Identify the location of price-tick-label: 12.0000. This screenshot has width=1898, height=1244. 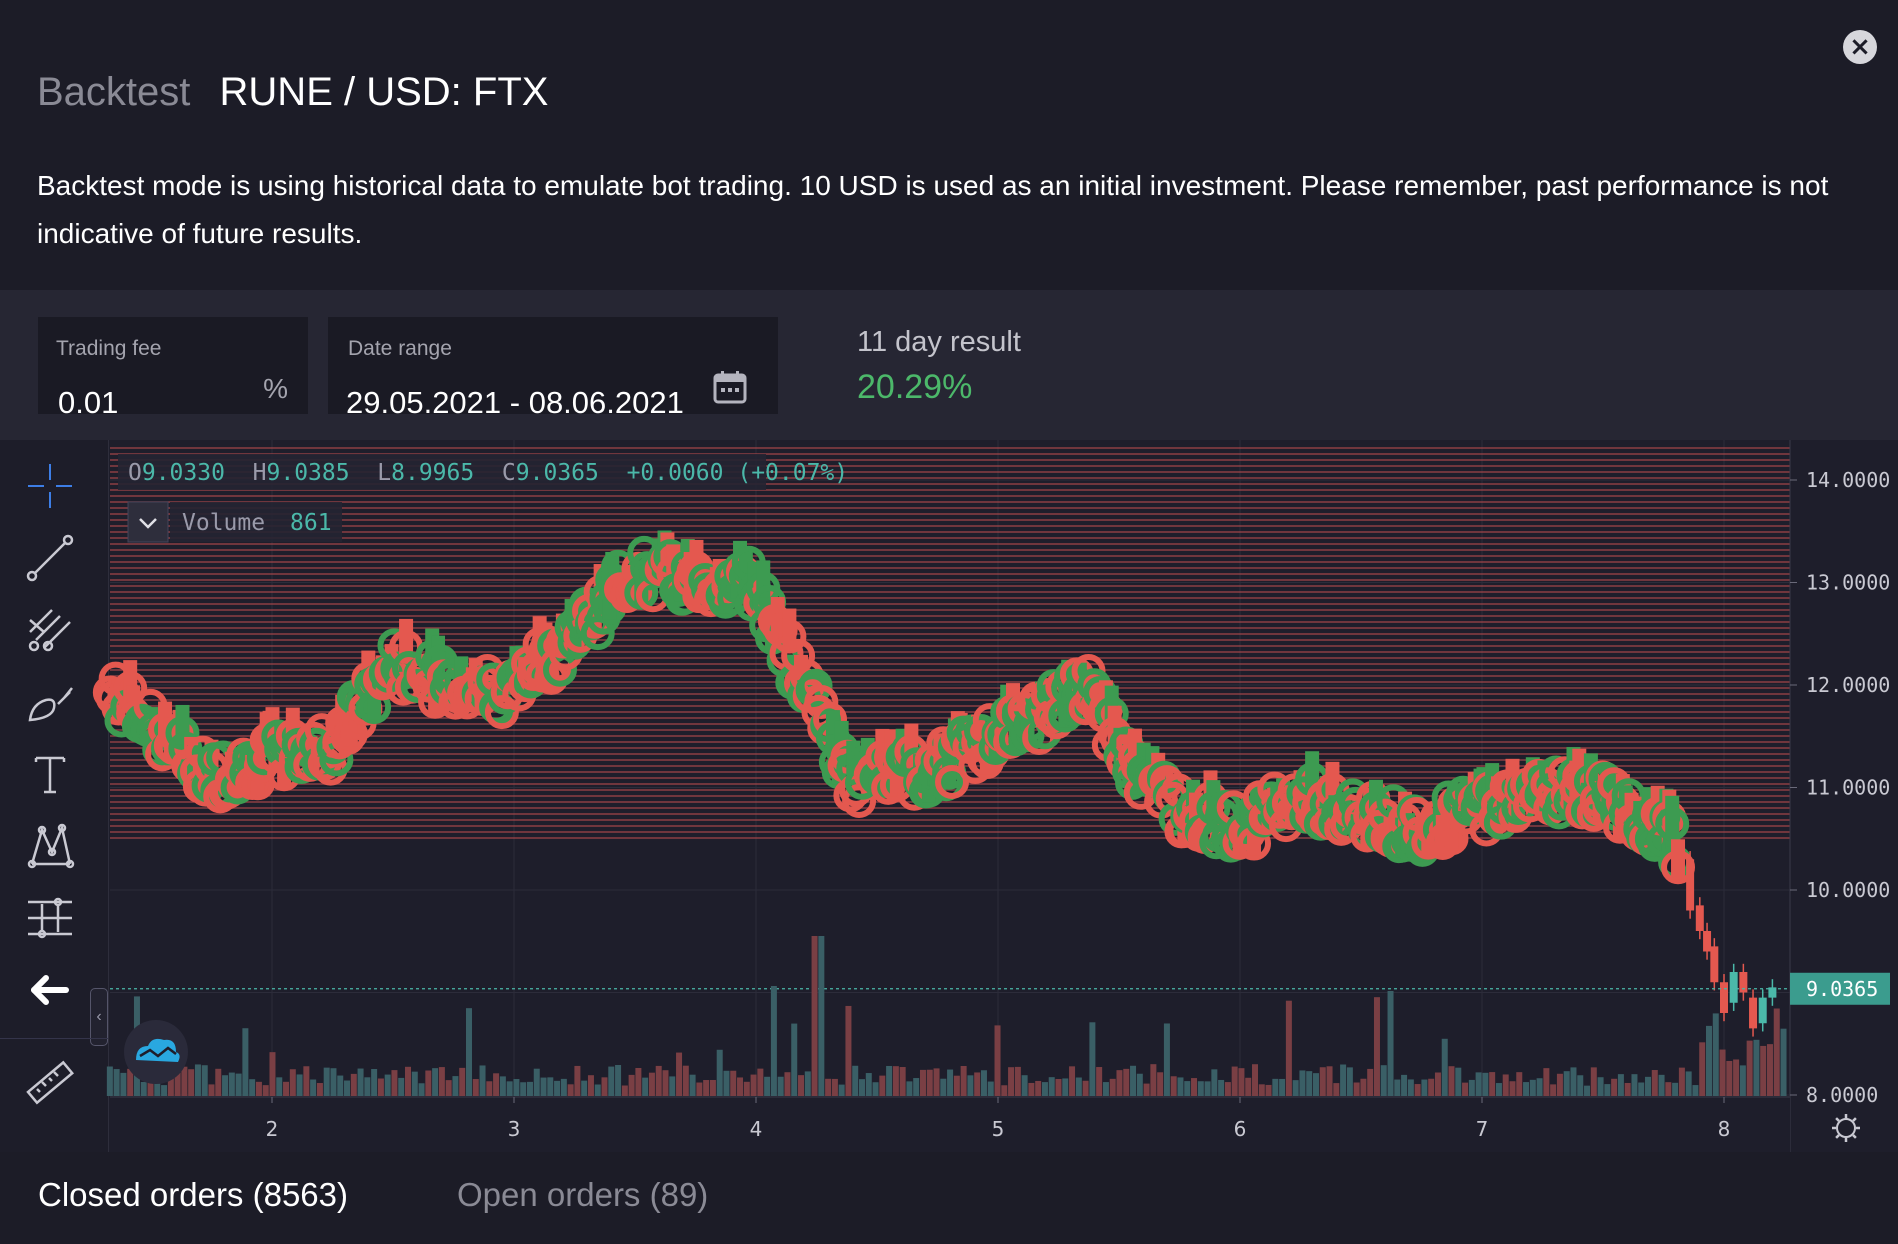
(1848, 685).